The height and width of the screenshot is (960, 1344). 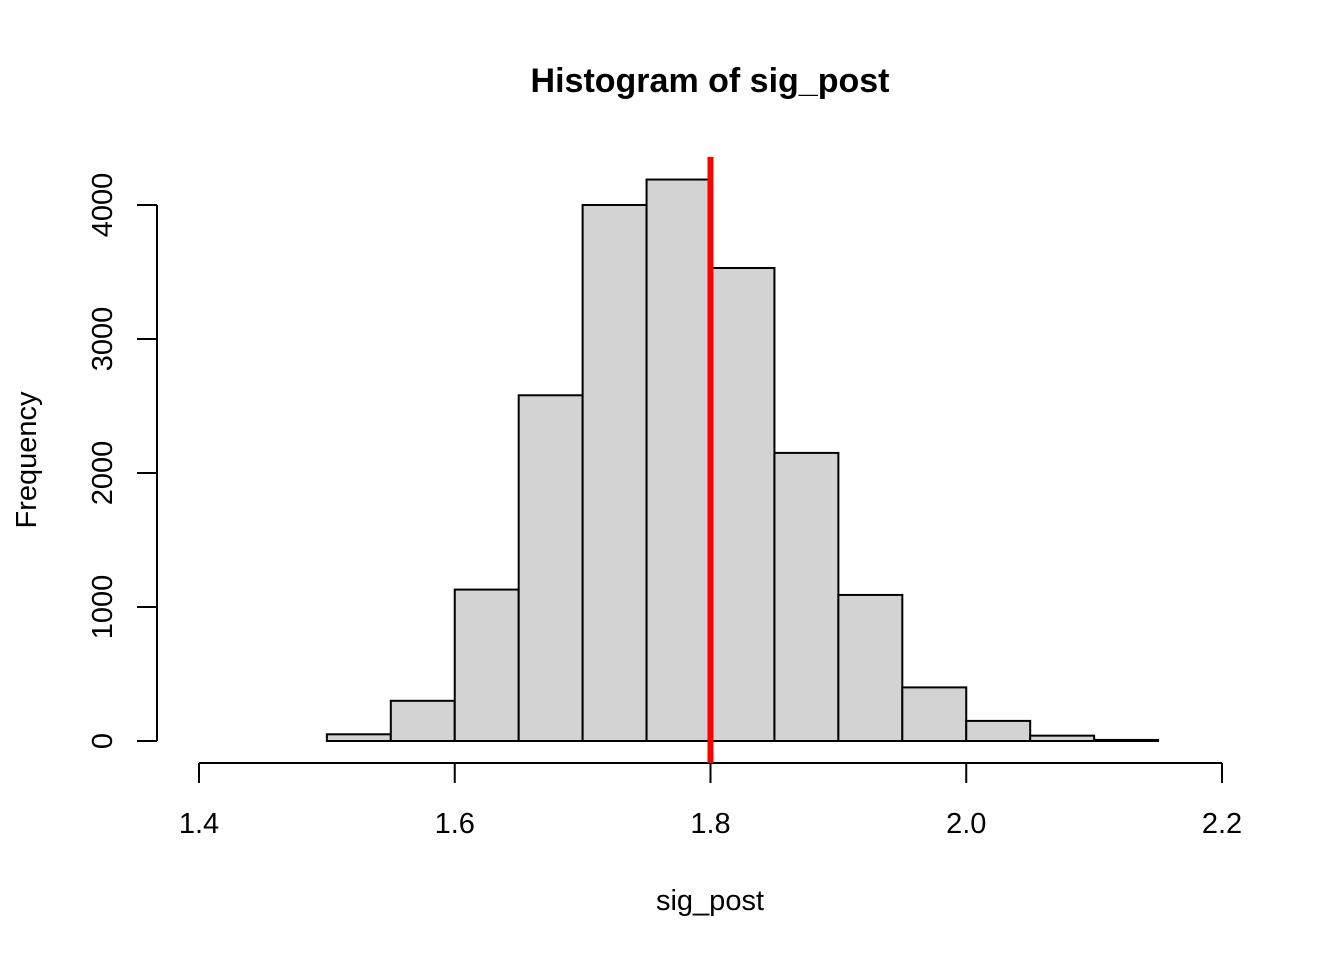 What do you see at coordinates (710, 801) in the screenshot?
I see `x-axis: 1.4 1.6 1.8 2.0 2.2` at bounding box center [710, 801].